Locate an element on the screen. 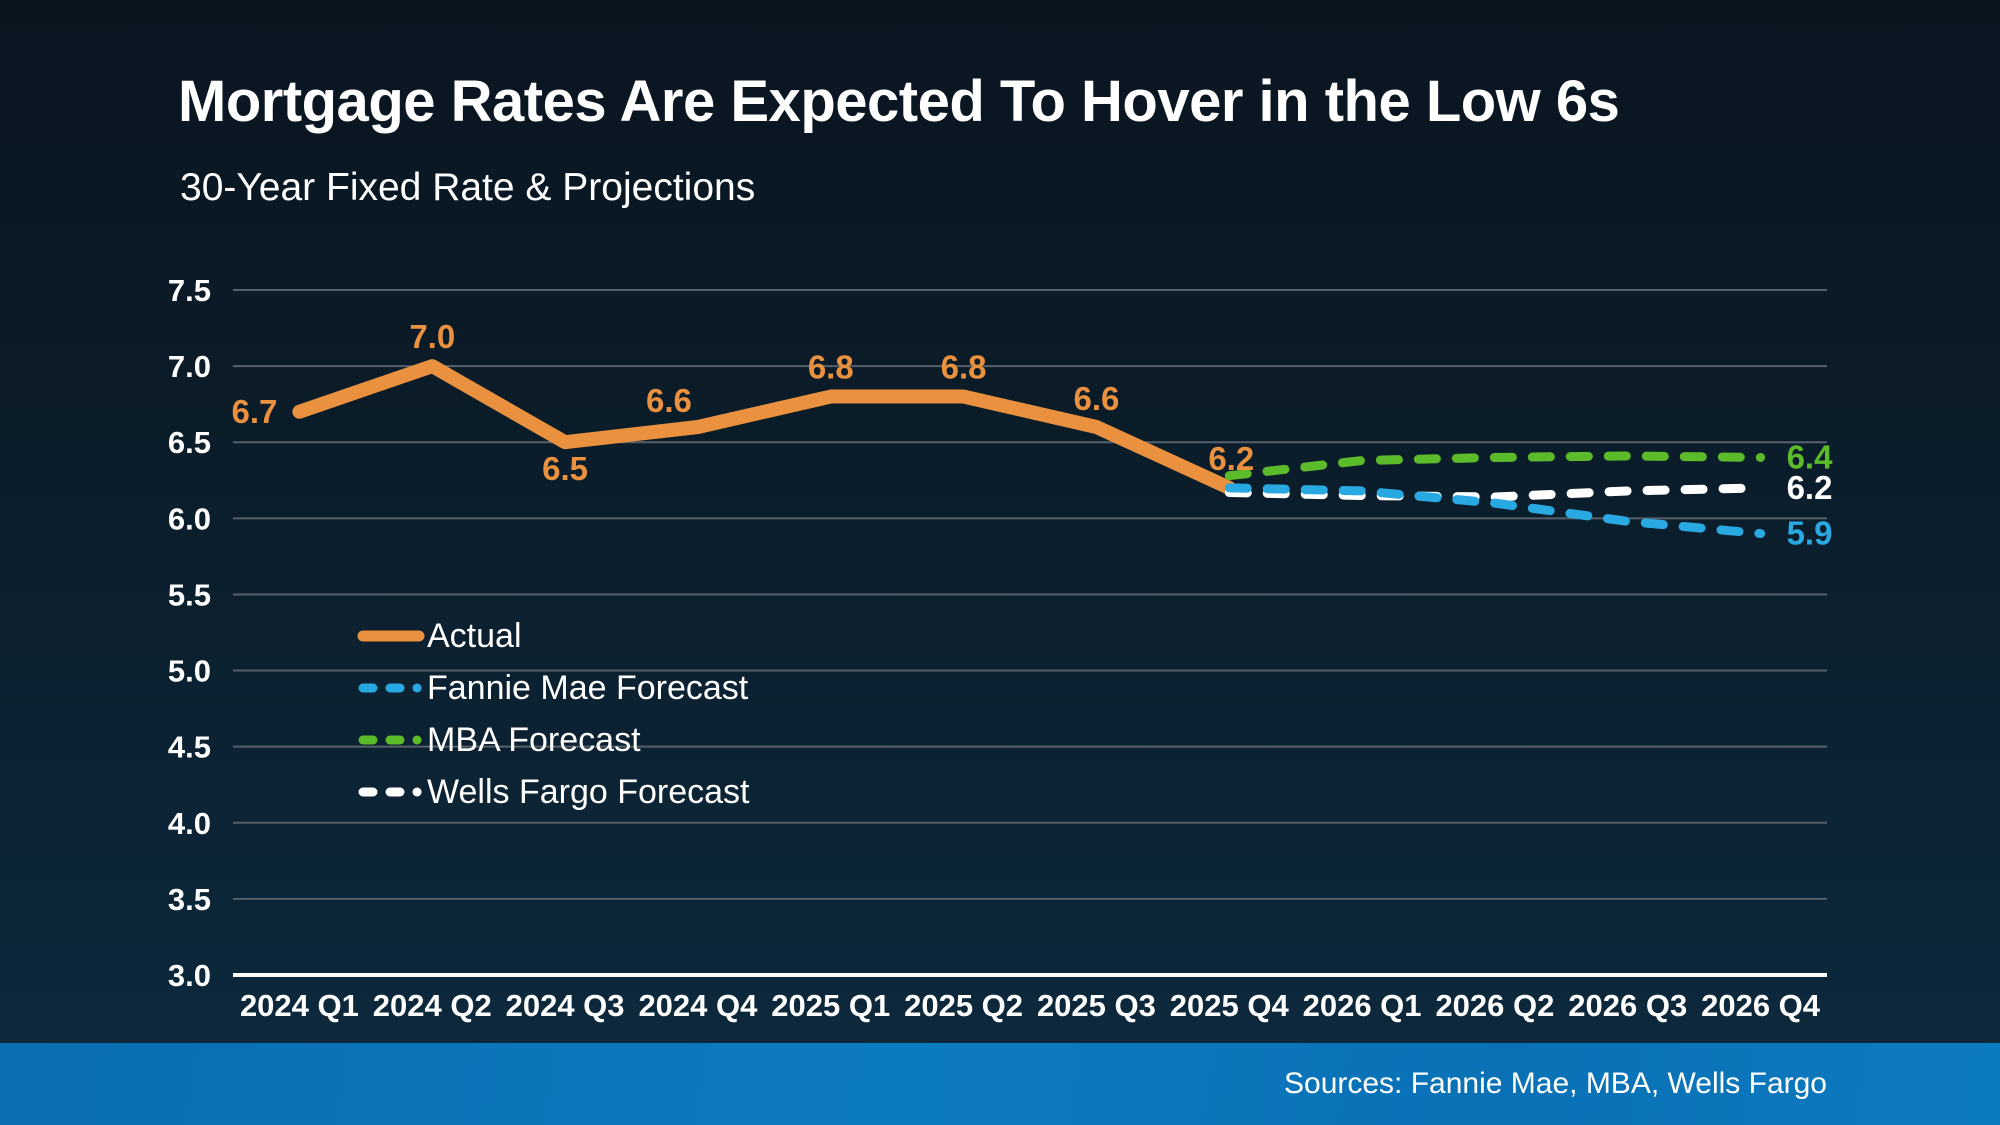  data-point-label: 7.0 is located at coordinates (432, 336).